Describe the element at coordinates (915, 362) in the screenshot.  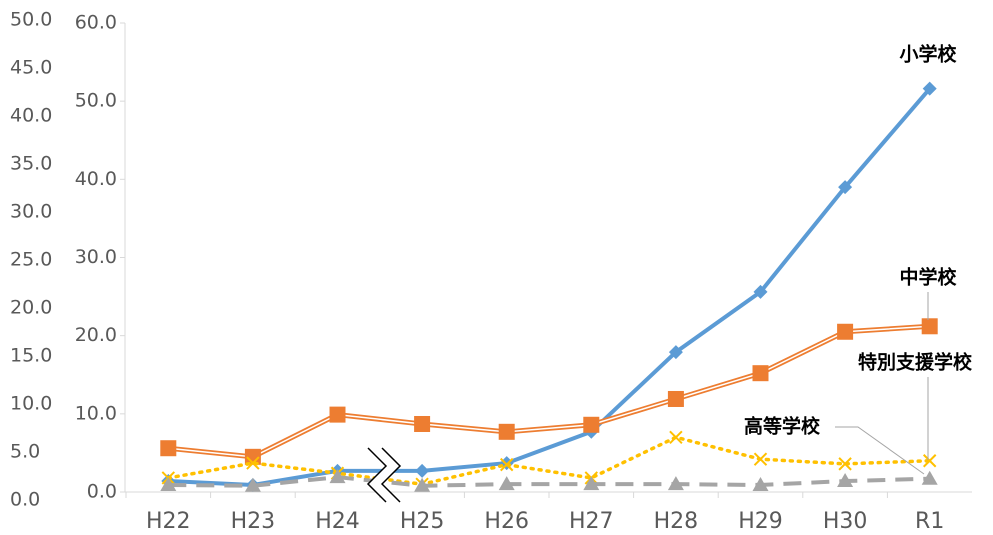
I see `series-label: 特別支援学校` at that location.